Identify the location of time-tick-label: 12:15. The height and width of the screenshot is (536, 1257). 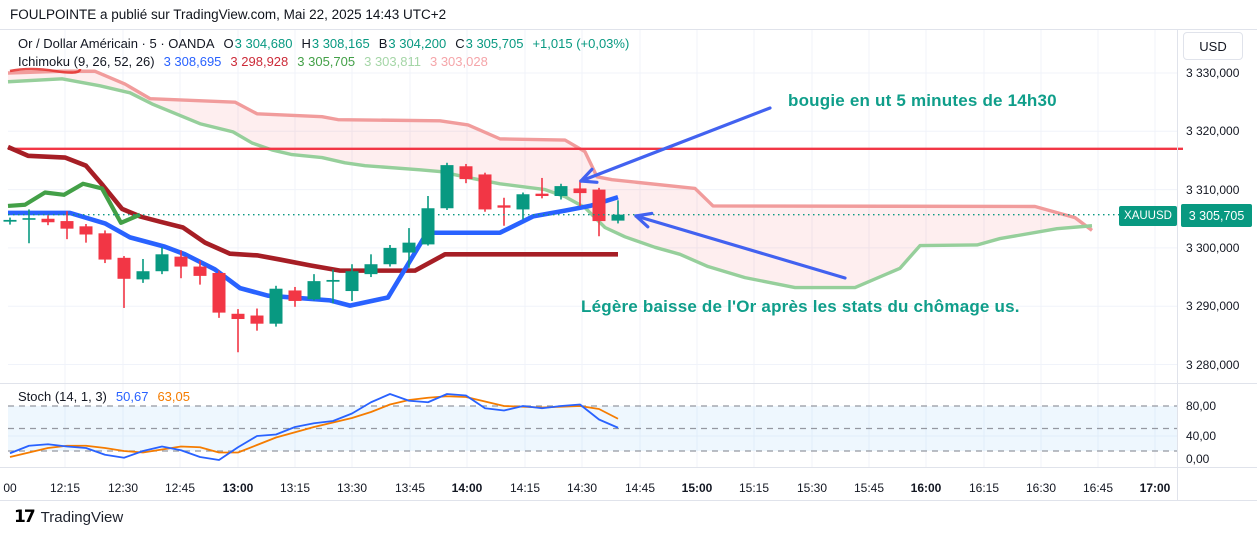
(65, 488).